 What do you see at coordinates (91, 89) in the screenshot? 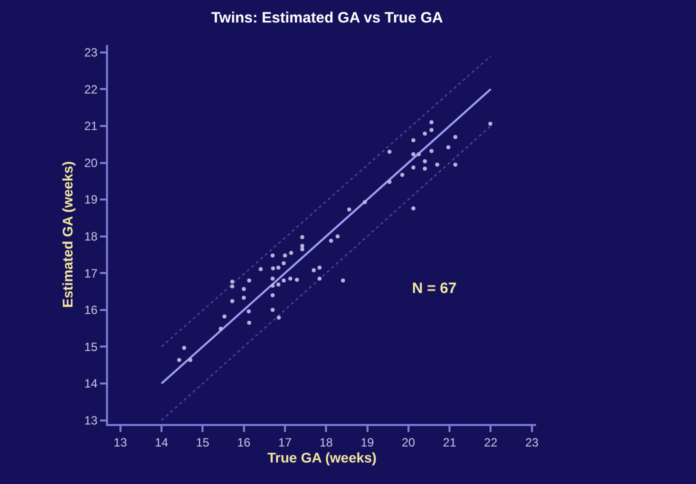
I see `y-tick-label: 22` at bounding box center [91, 89].